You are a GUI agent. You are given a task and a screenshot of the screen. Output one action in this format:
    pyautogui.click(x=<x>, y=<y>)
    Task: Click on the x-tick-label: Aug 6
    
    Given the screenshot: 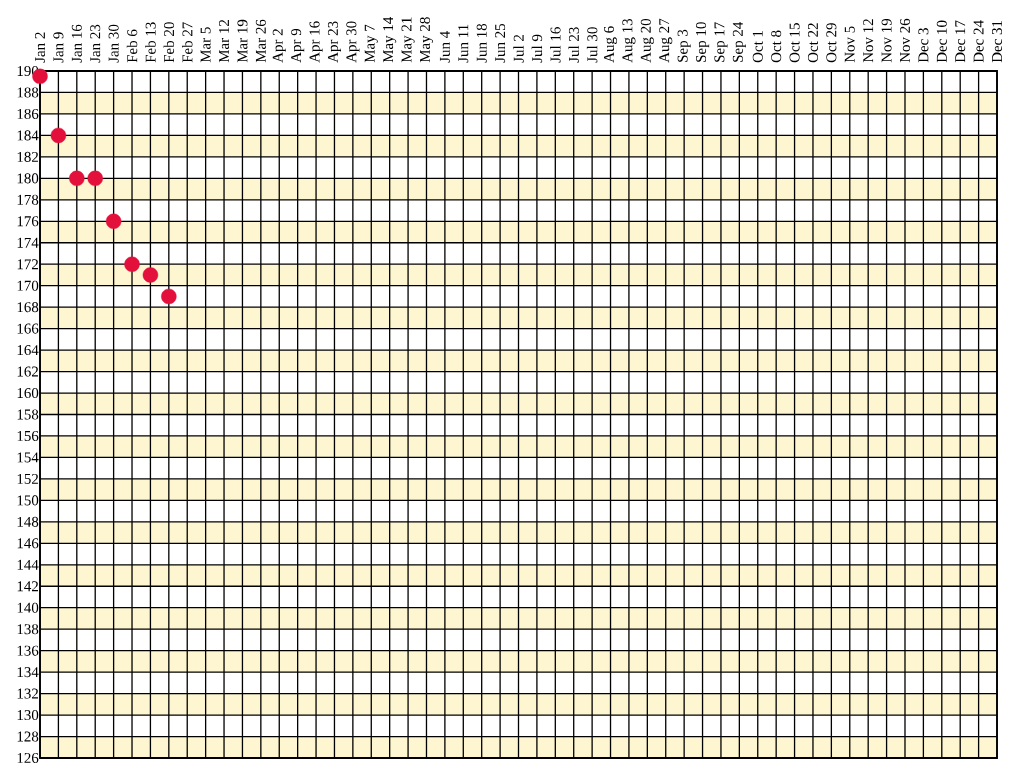 What is the action you would take?
    pyautogui.click(x=610, y=44)
    